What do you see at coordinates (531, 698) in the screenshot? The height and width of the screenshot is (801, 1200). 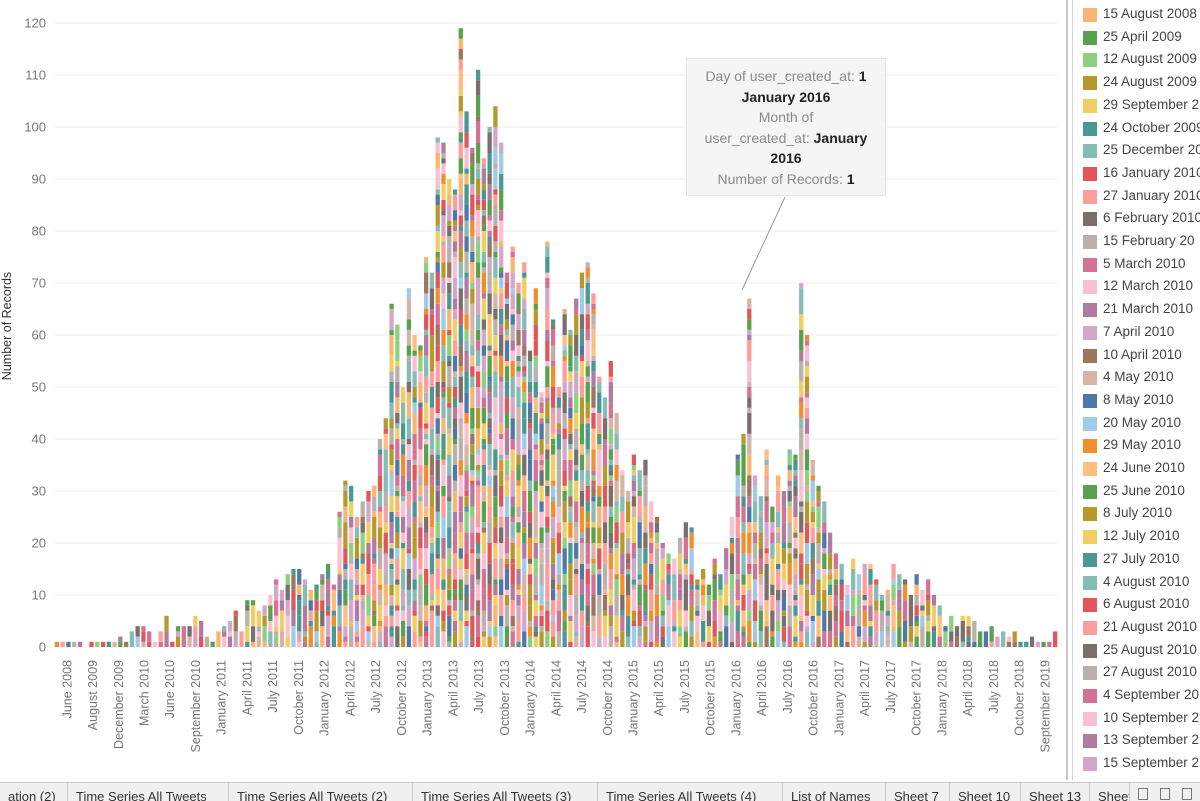 I see `x-tick-label: January 2014` at bounding box center [531, 698].